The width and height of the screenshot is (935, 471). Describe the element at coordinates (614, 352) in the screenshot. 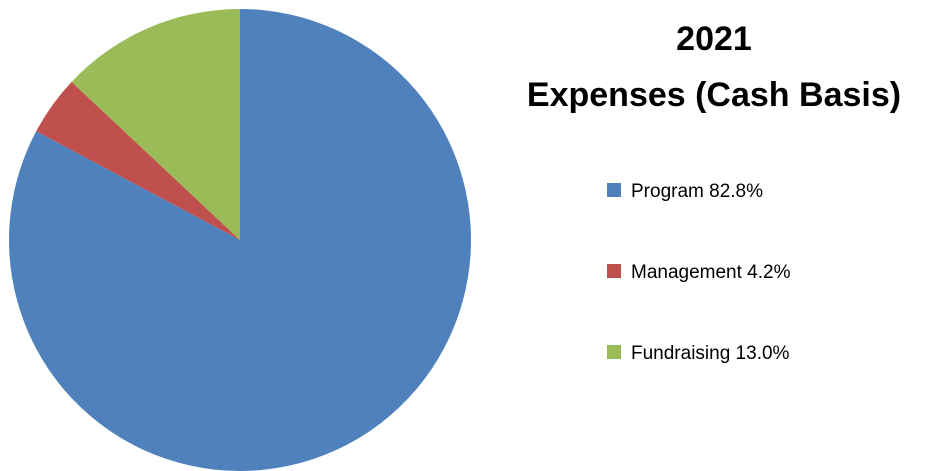

I see `legend-swatch-fundraising` at that location.